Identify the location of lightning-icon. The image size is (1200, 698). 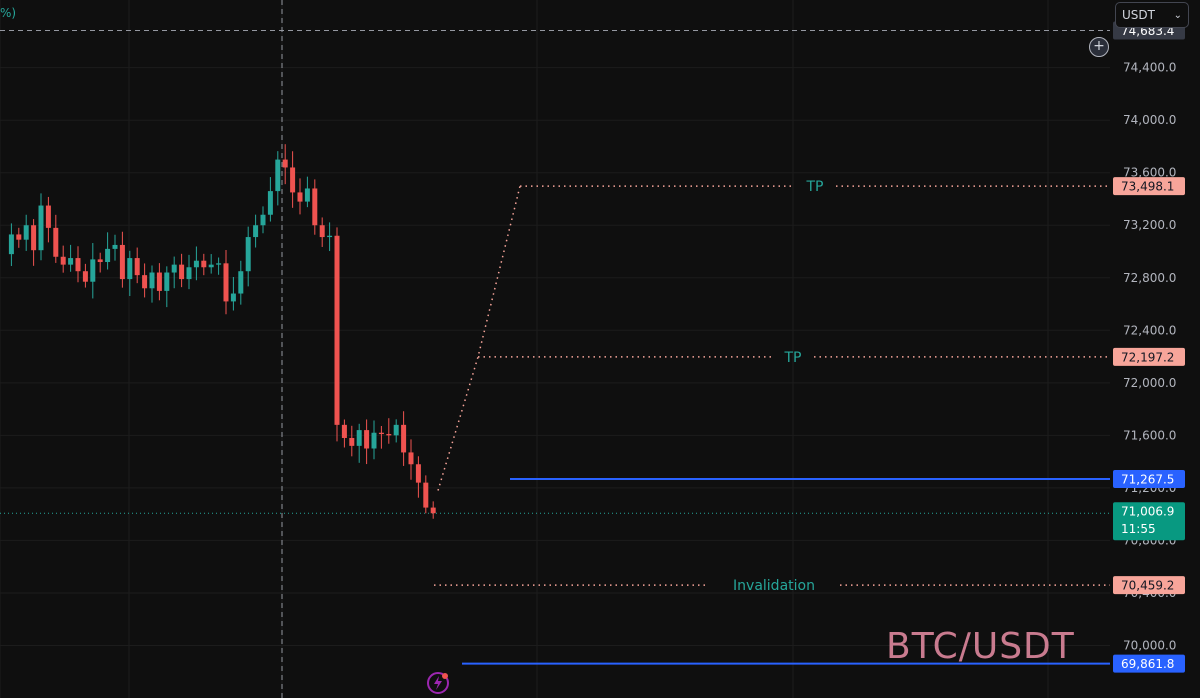
(438, 683).